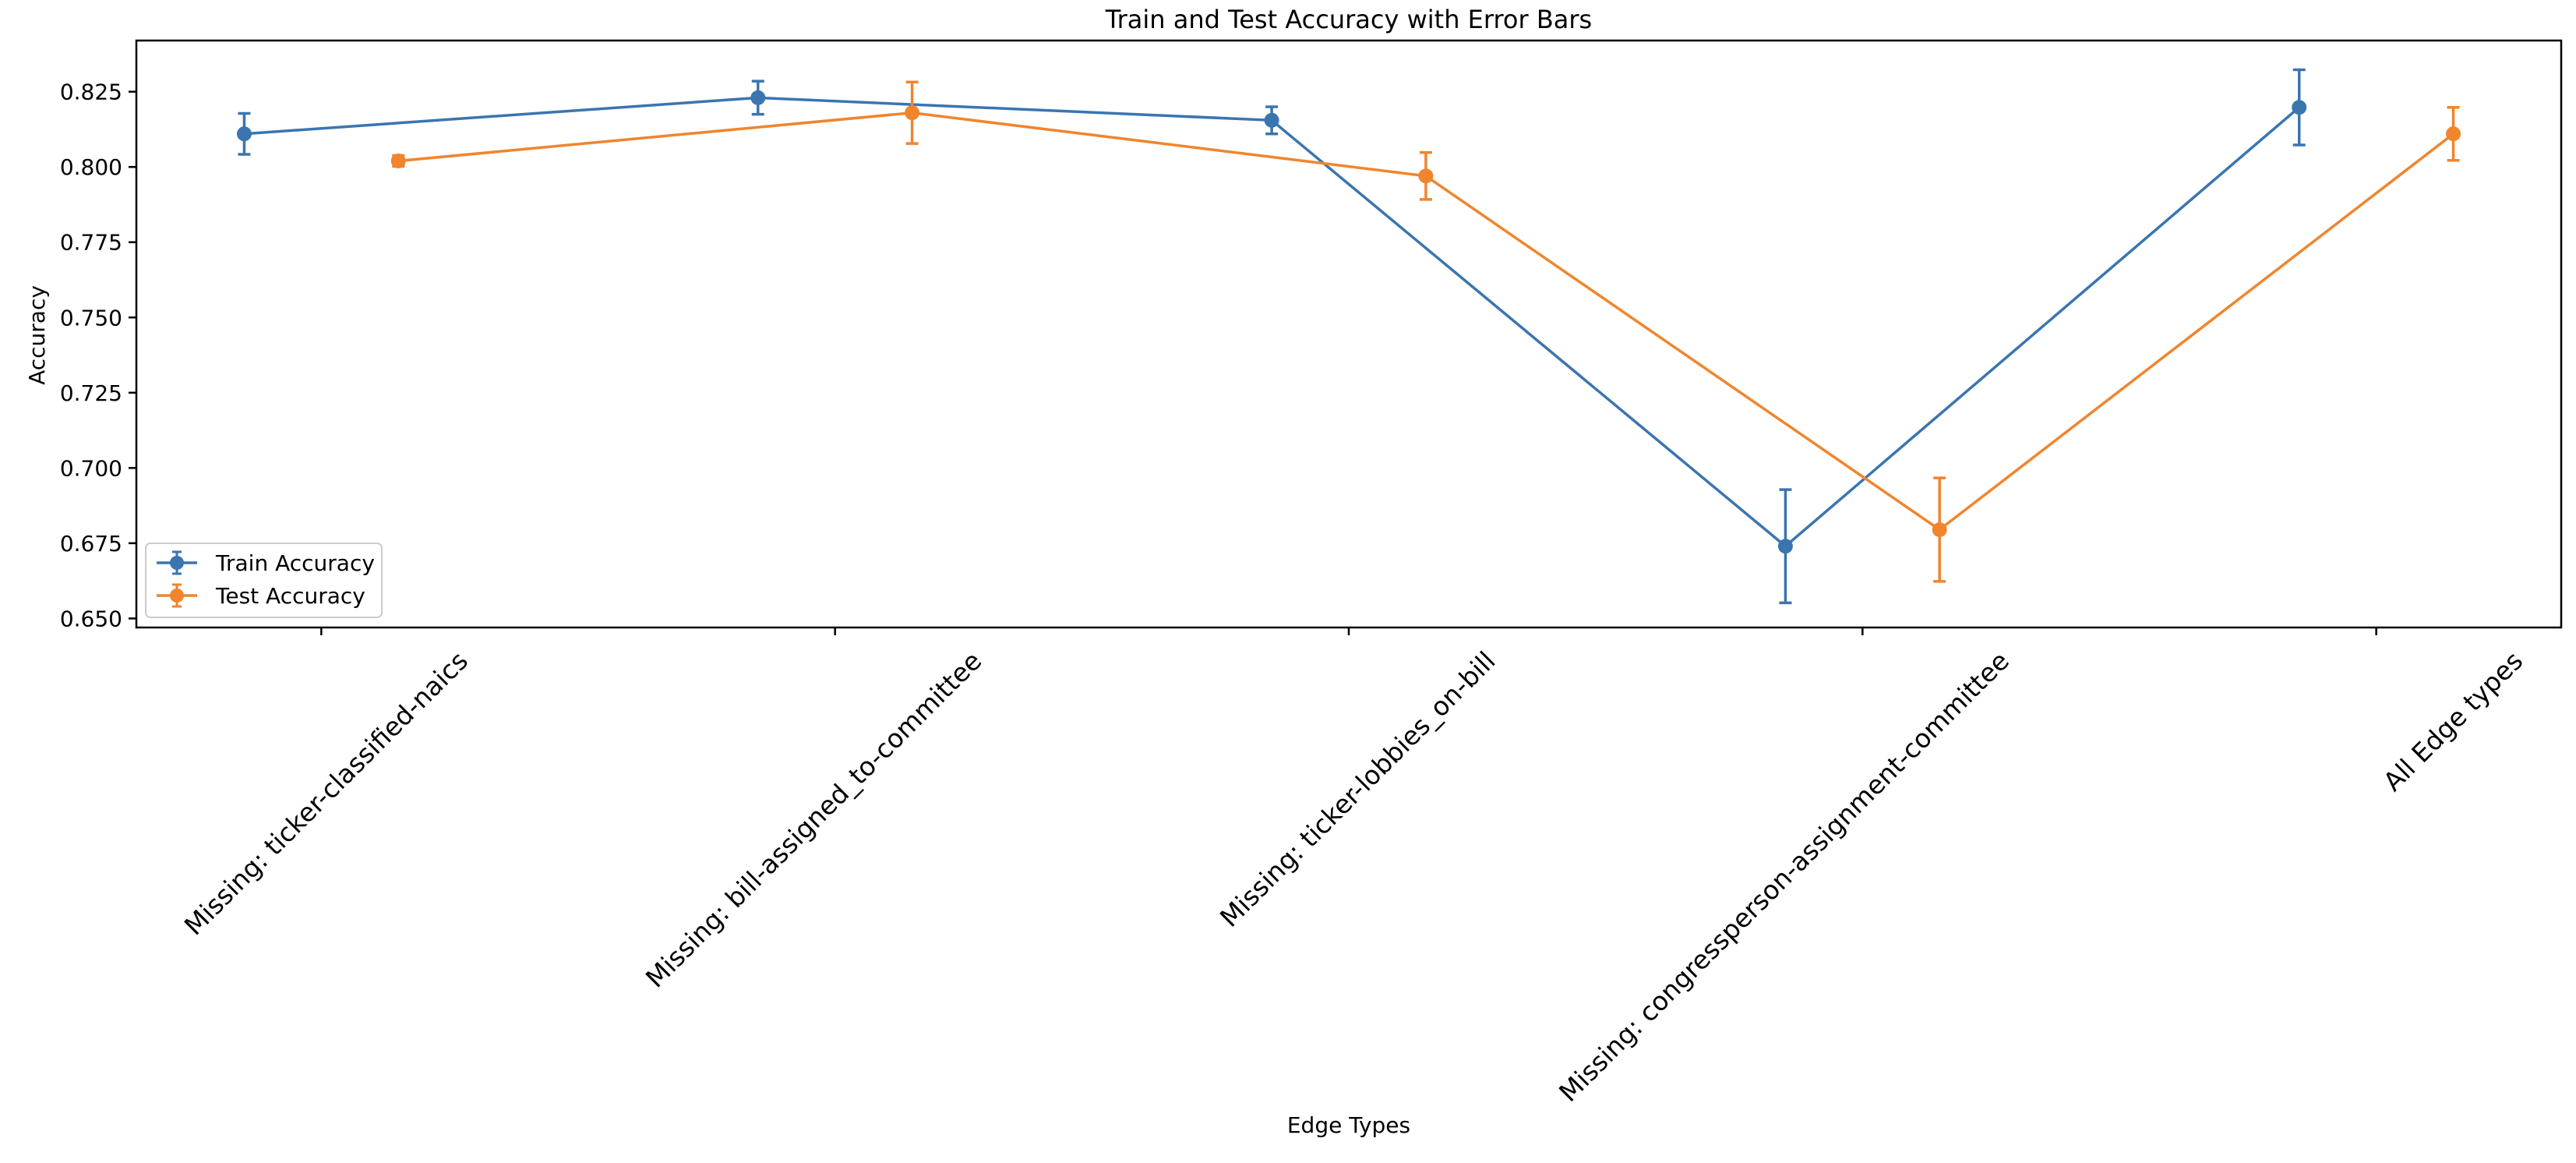 This screenshot has width=2576, height=1163. Describe the element at coordinates (91, 318) in the screenshot. I see `y-tick-label: 0.750` at that location.